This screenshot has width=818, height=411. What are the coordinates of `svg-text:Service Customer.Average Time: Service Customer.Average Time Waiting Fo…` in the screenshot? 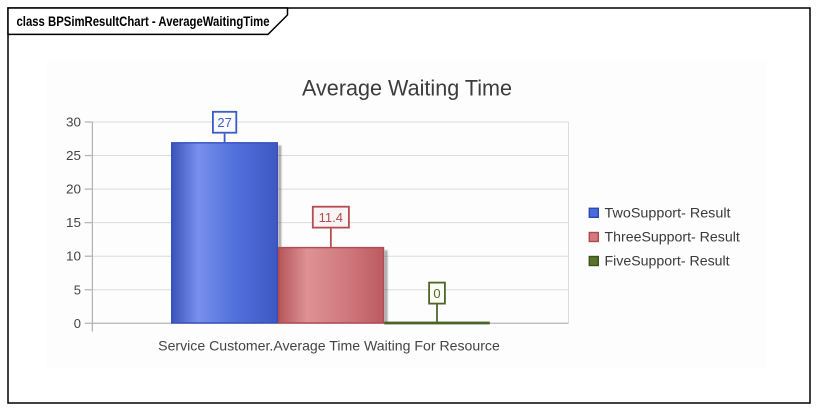 It's located at (329, 346).